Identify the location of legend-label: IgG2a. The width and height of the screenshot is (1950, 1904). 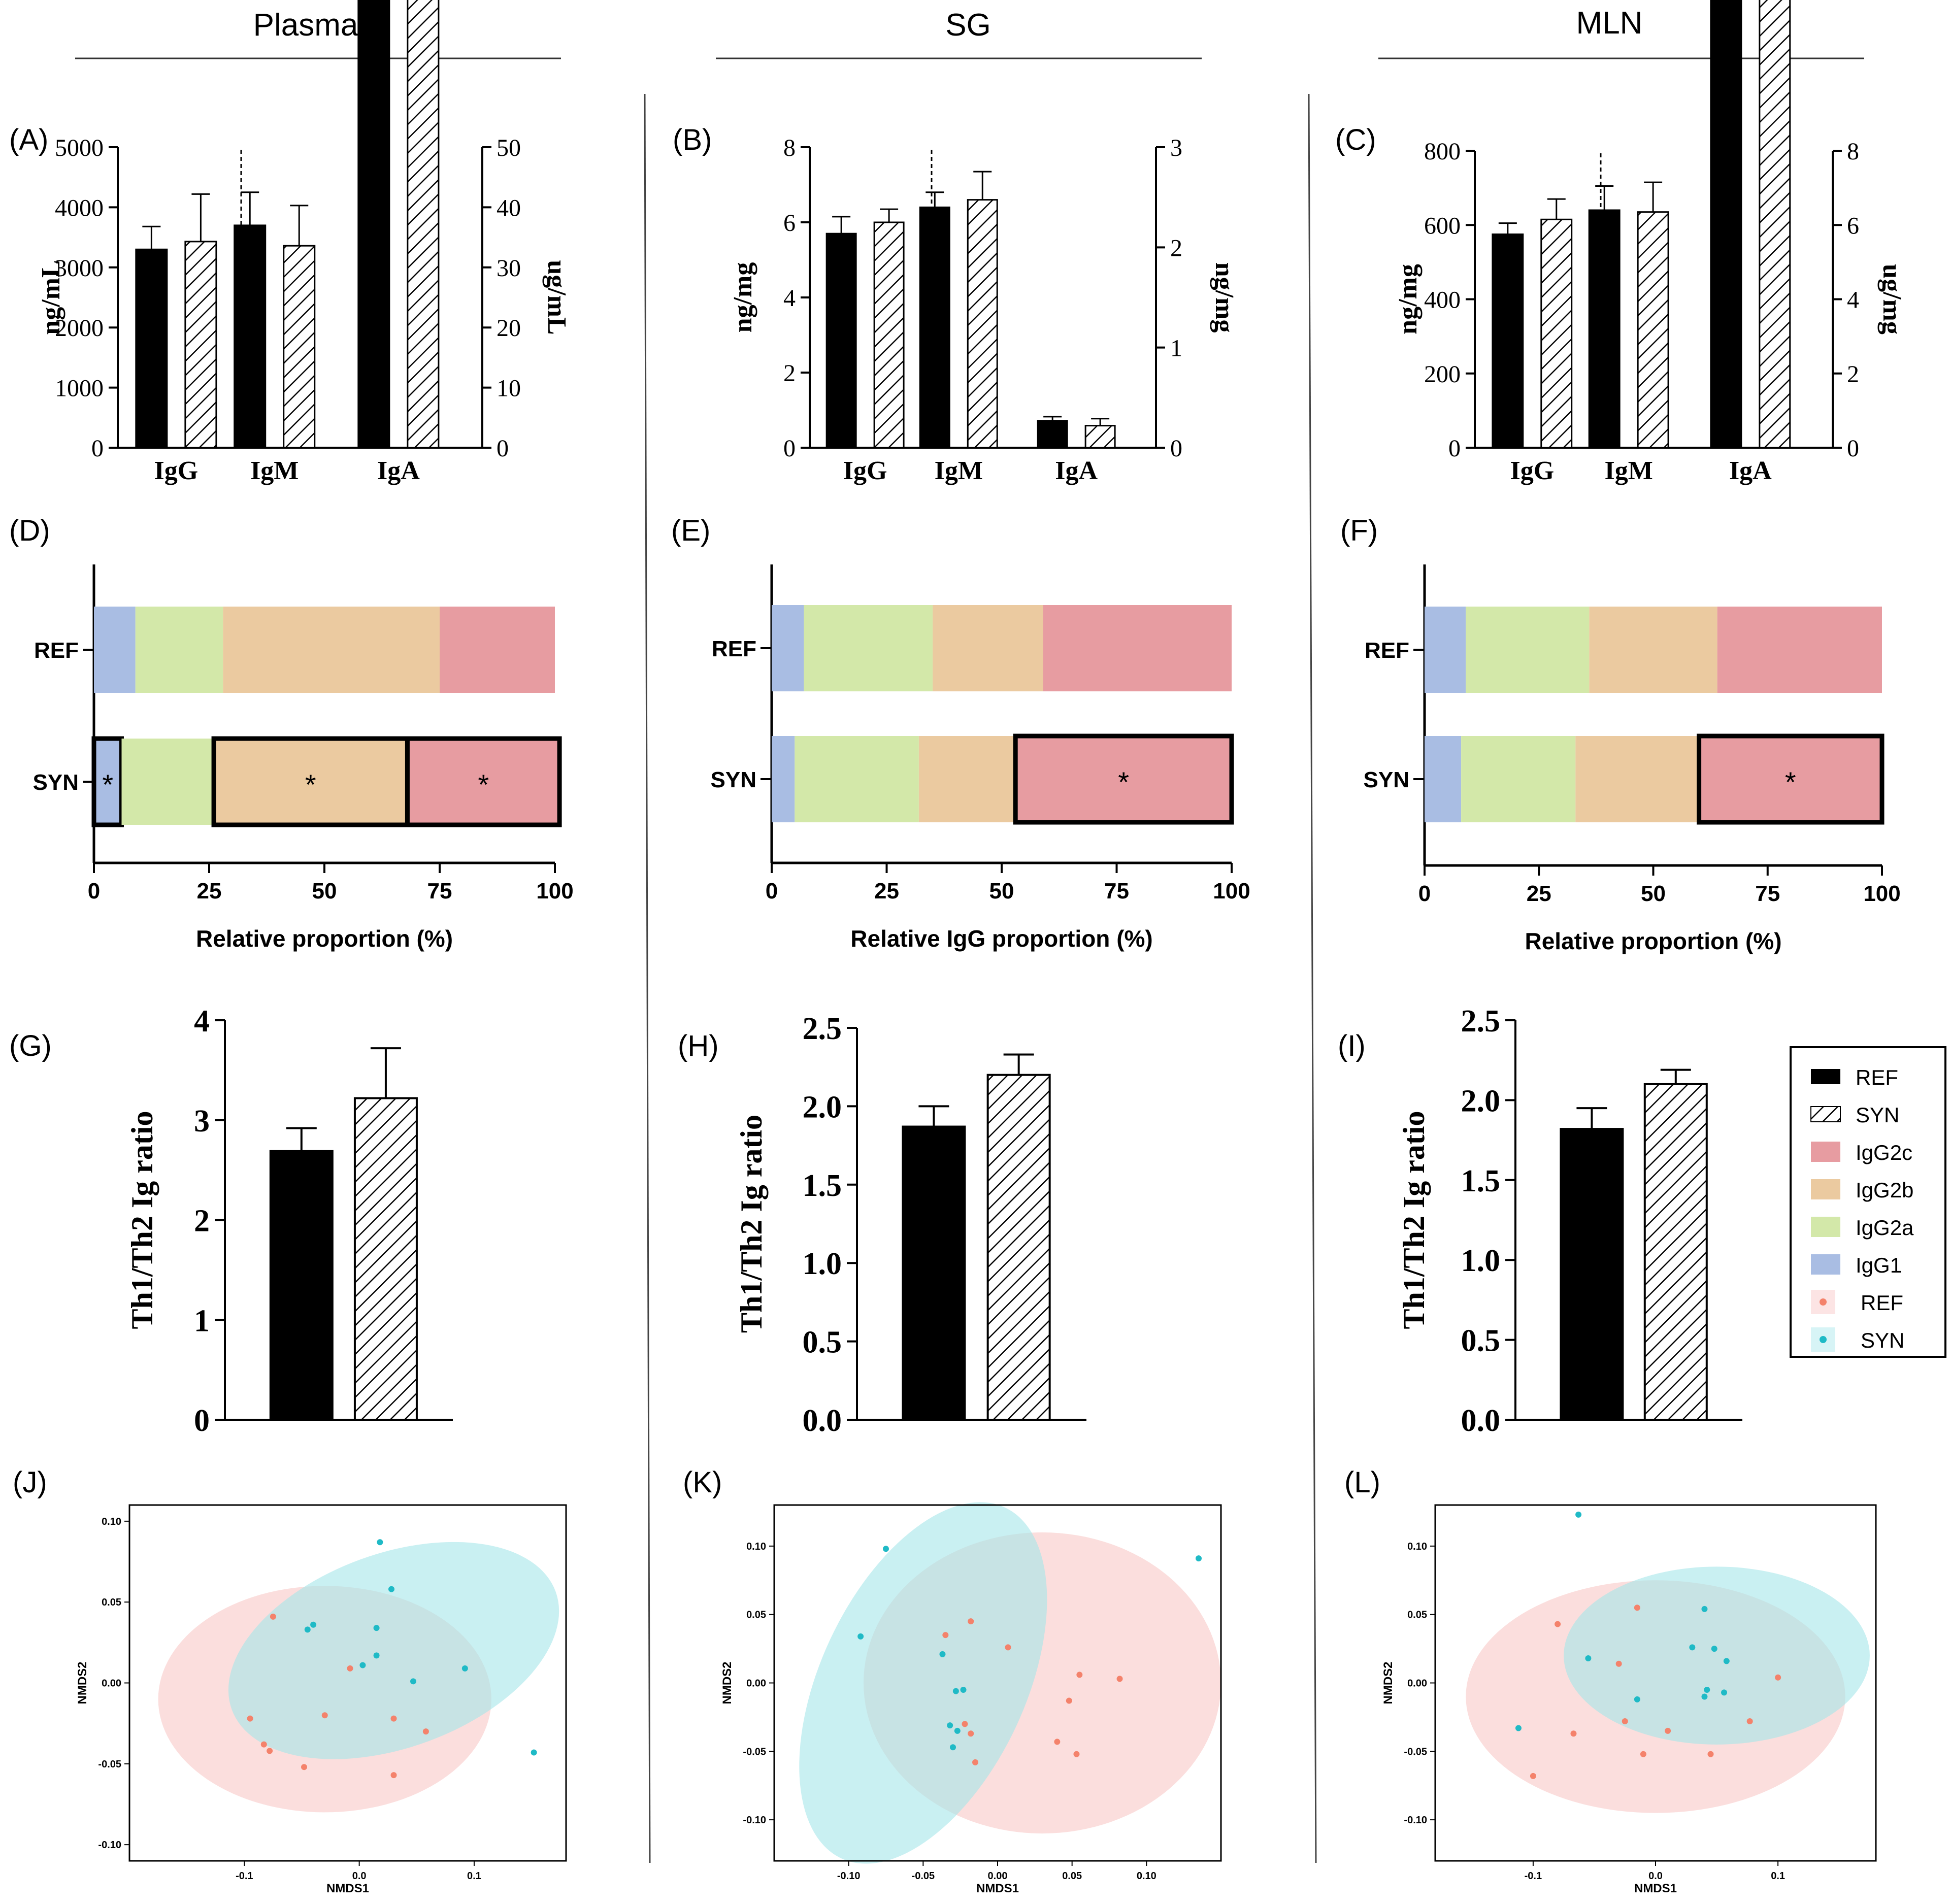
(1885, 1228).